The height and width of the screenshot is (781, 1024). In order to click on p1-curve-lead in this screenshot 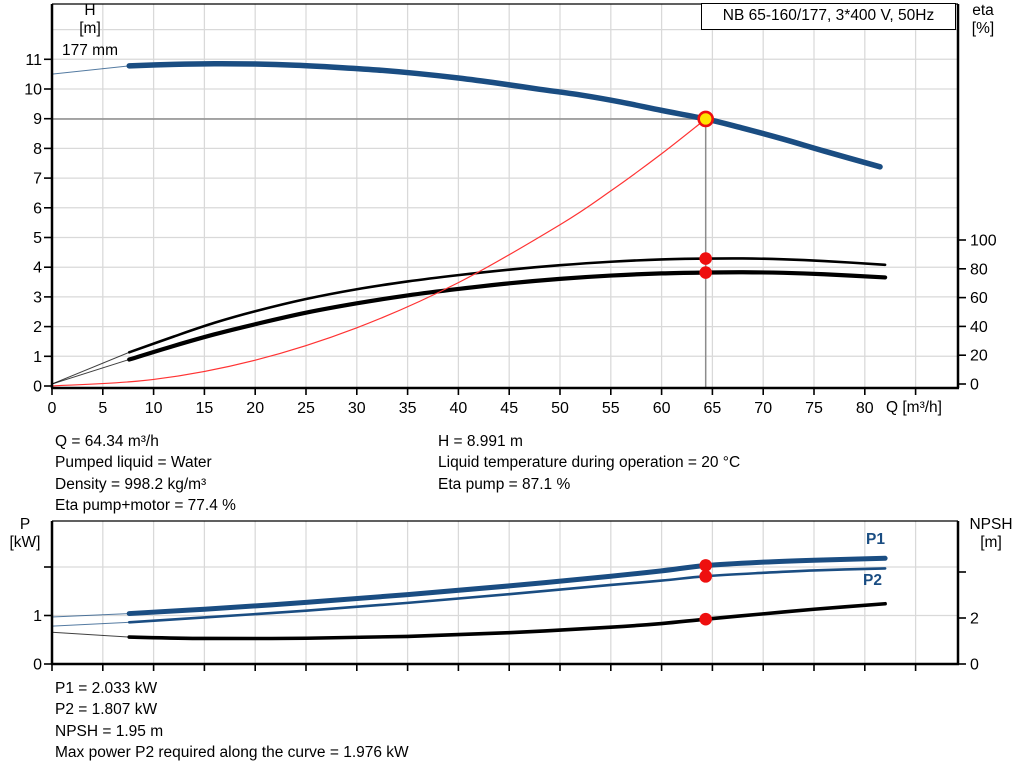, I will do `click(90, 615)`.